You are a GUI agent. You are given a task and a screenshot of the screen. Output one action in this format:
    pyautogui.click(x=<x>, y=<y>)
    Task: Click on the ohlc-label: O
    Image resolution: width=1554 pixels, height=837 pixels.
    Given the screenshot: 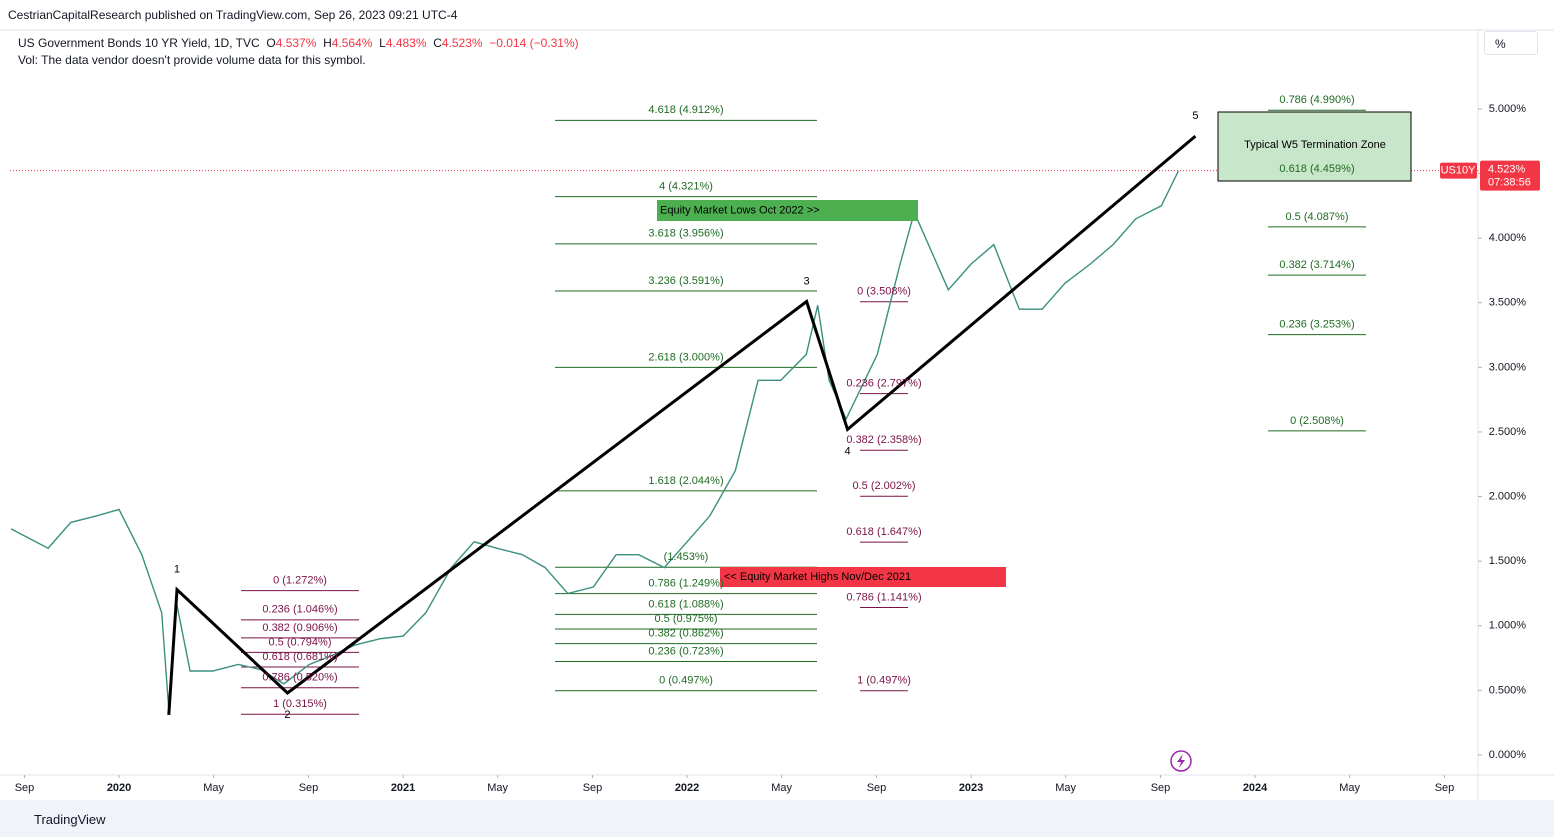 What is the action you would take?
    pyautogui.click(x=271, y=43)
    